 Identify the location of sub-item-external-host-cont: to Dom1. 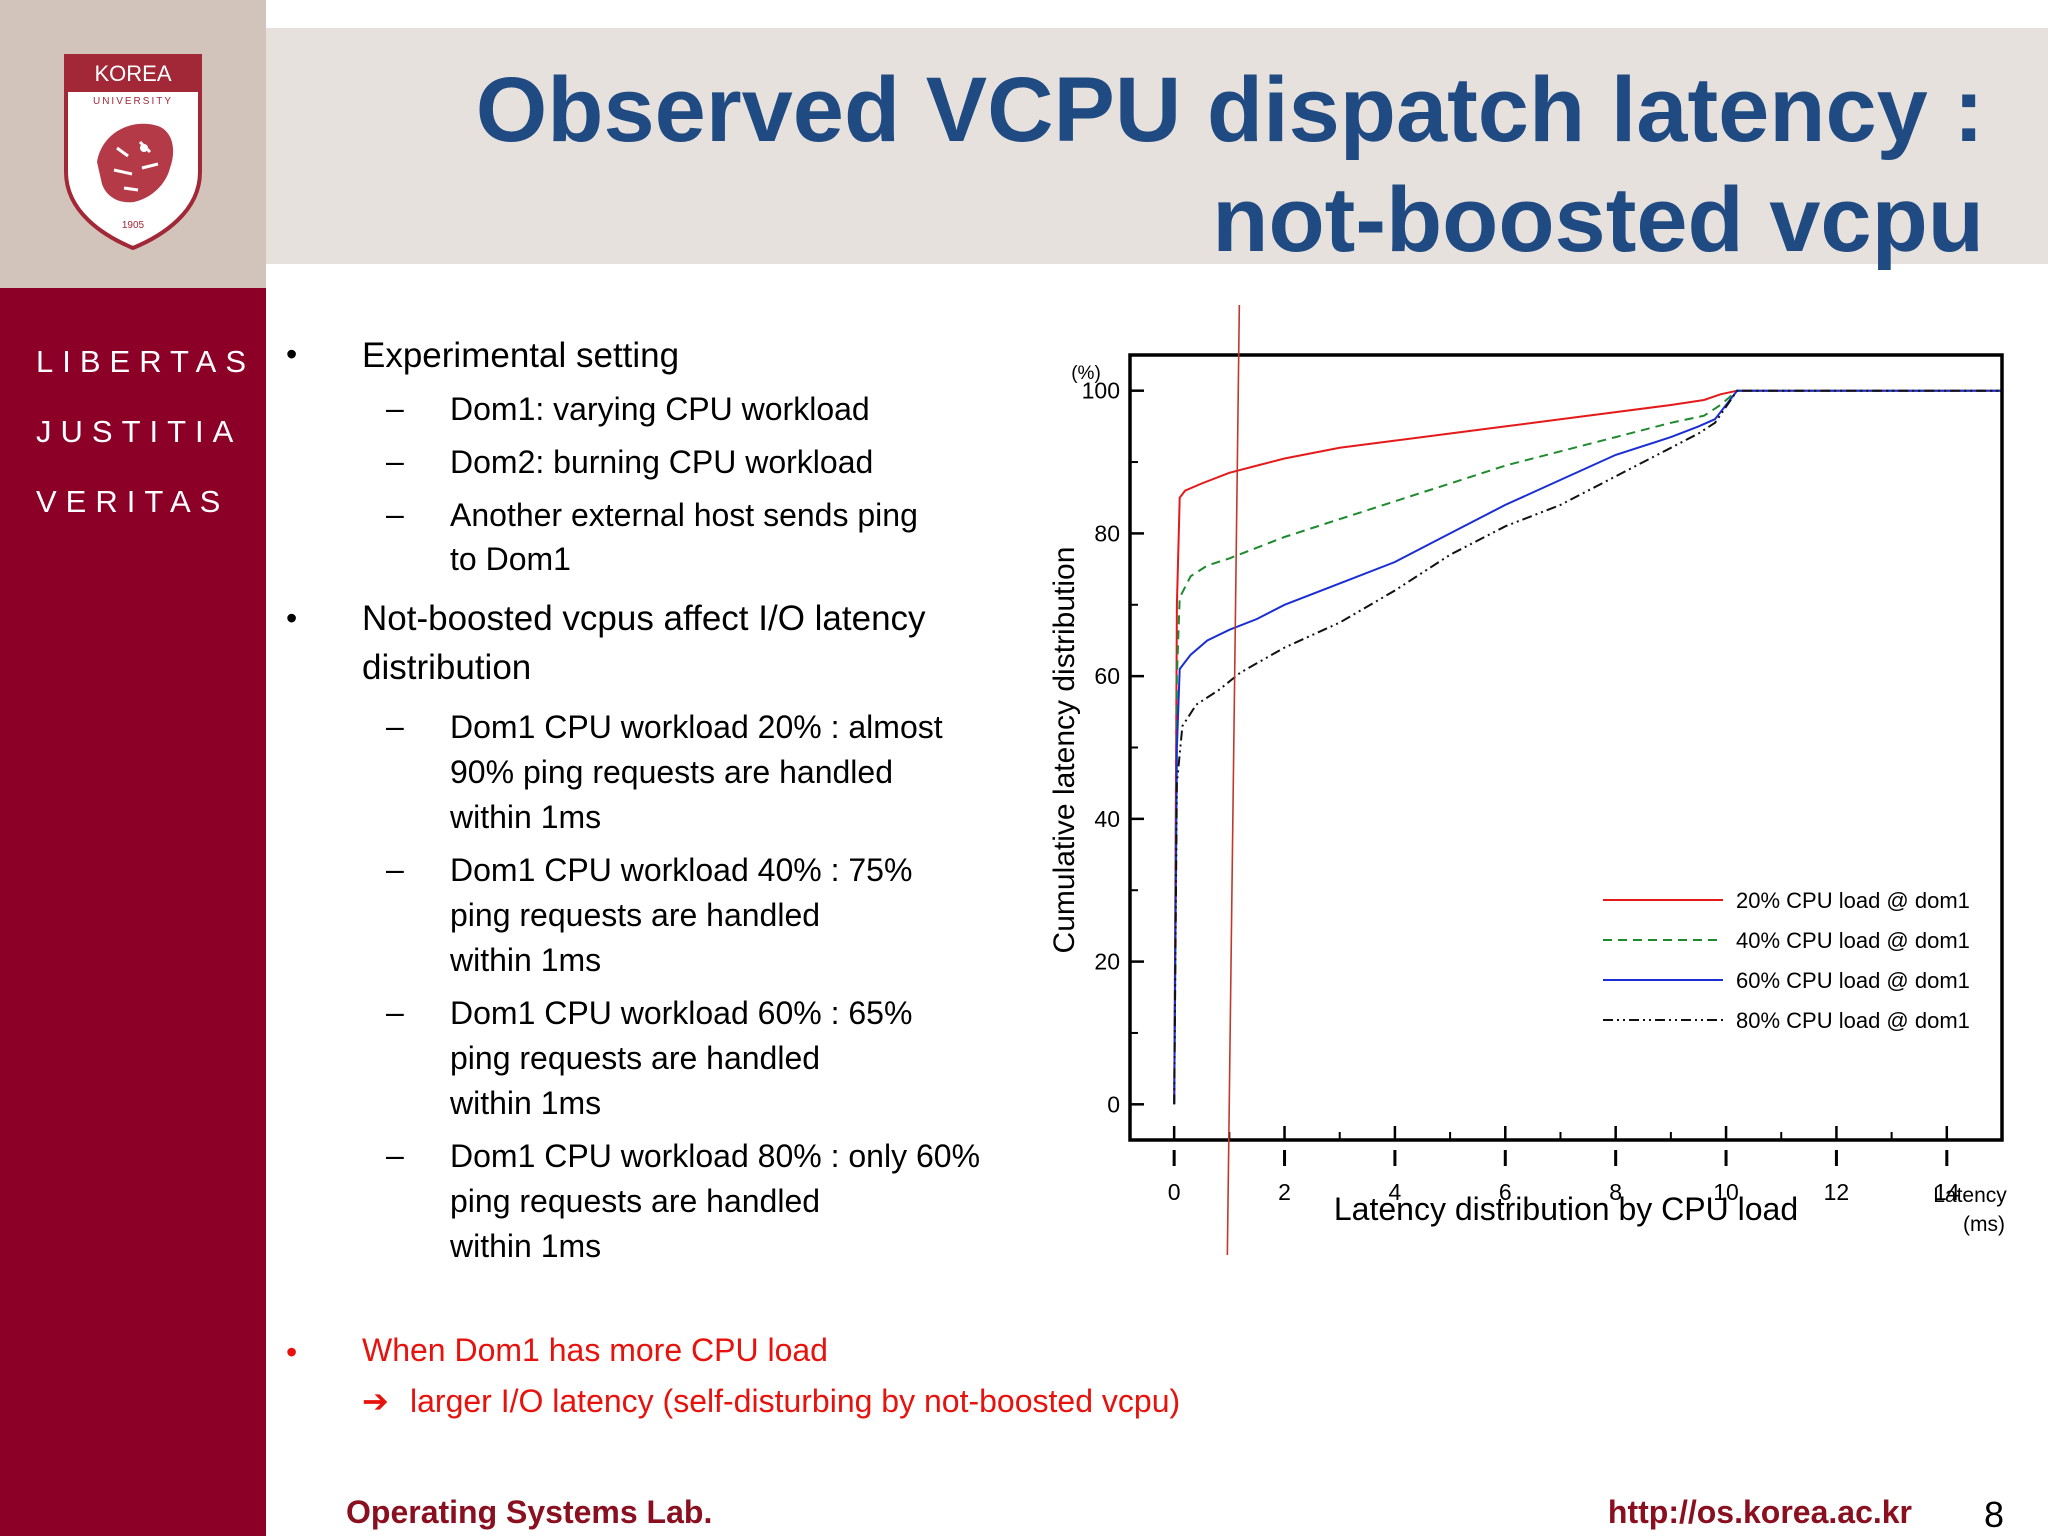
(510, 559).